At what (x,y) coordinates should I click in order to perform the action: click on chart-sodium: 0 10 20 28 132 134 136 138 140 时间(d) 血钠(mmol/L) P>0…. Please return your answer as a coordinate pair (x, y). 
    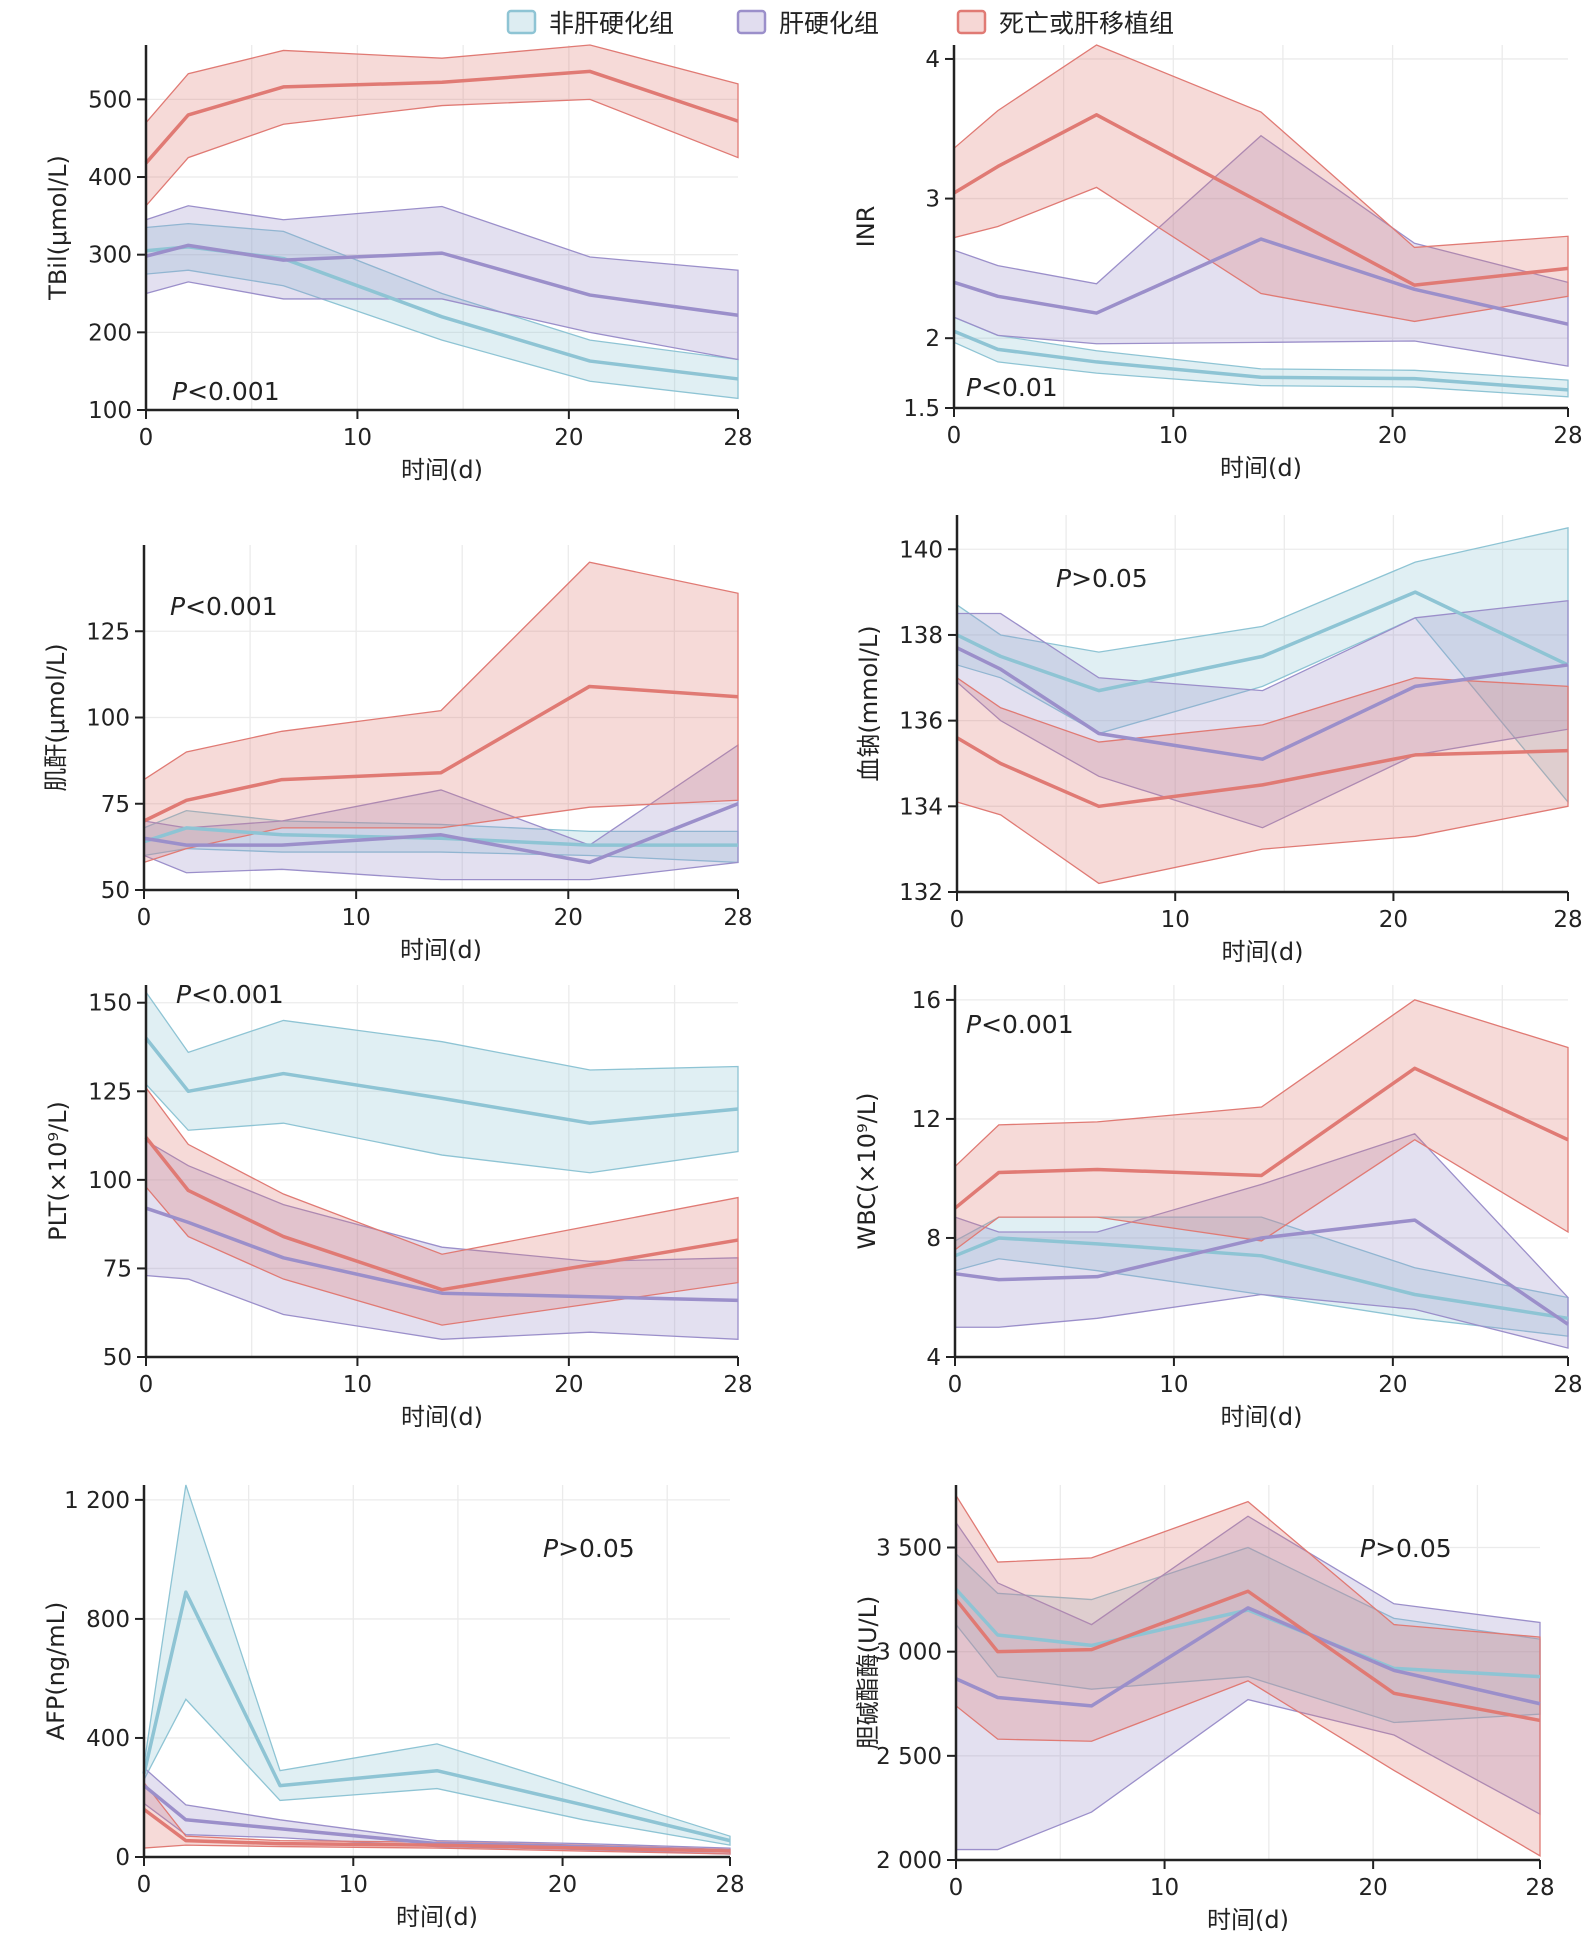
    Looking at the image, I should click on (1219, 740).